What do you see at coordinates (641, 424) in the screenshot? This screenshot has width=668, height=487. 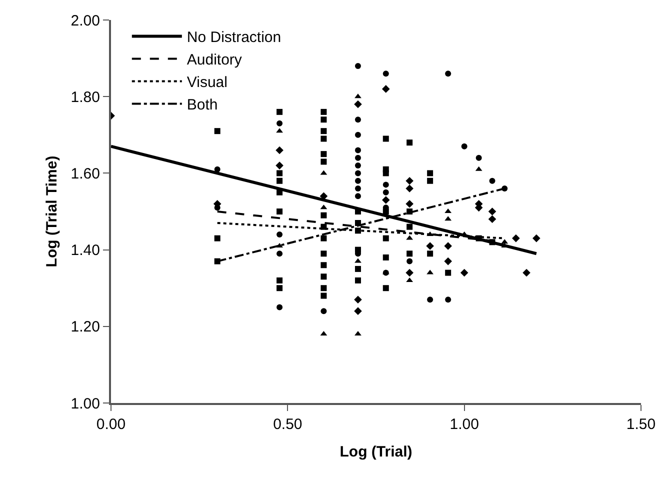 I see `x-tick-label: 1.50` at bounding box center [641, 424].